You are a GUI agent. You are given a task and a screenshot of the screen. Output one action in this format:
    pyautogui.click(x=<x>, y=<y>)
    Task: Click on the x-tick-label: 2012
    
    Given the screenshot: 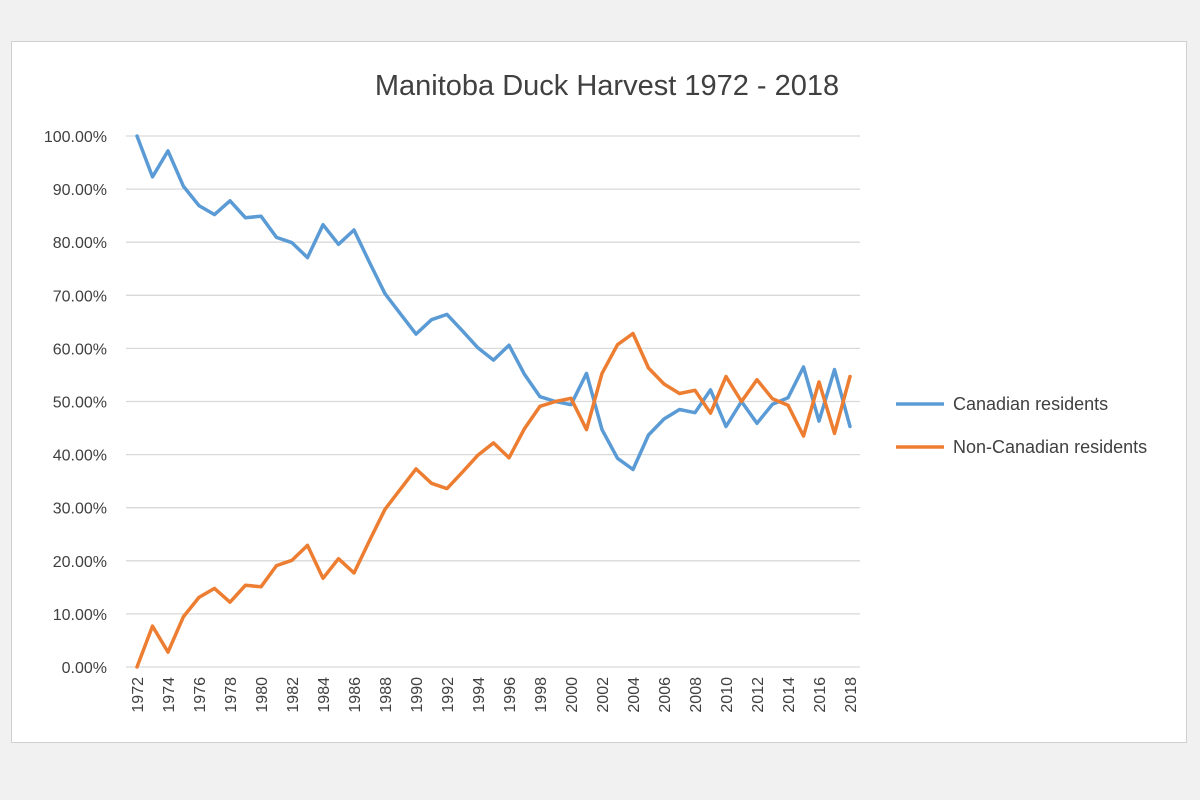 What is the action you would take?
    pyautogui.click(x=758, y=695)
    